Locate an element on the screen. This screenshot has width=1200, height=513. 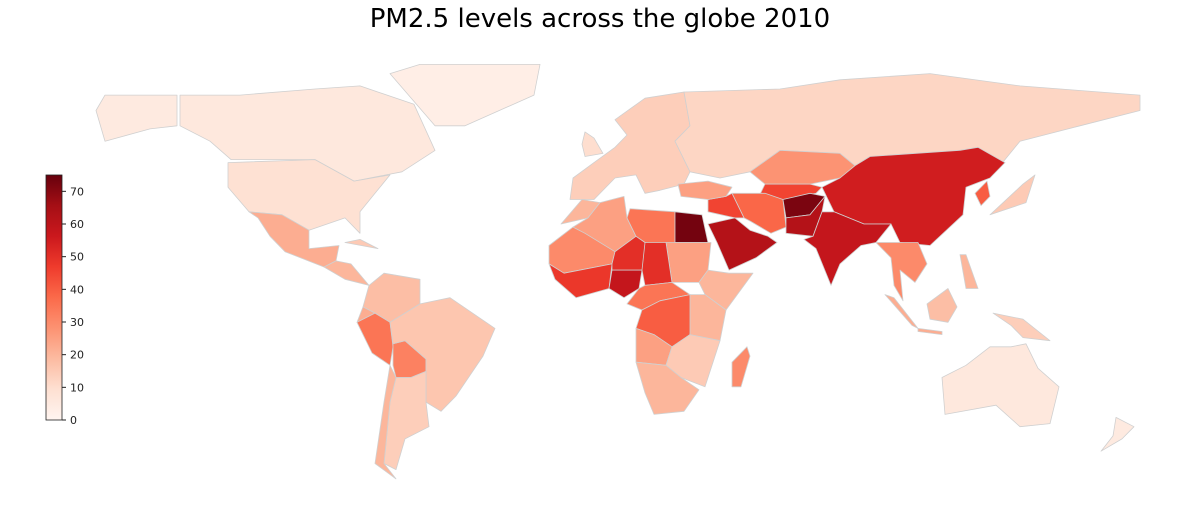
colorbar-tick-label: 0 is located at coordinates (73, 420).